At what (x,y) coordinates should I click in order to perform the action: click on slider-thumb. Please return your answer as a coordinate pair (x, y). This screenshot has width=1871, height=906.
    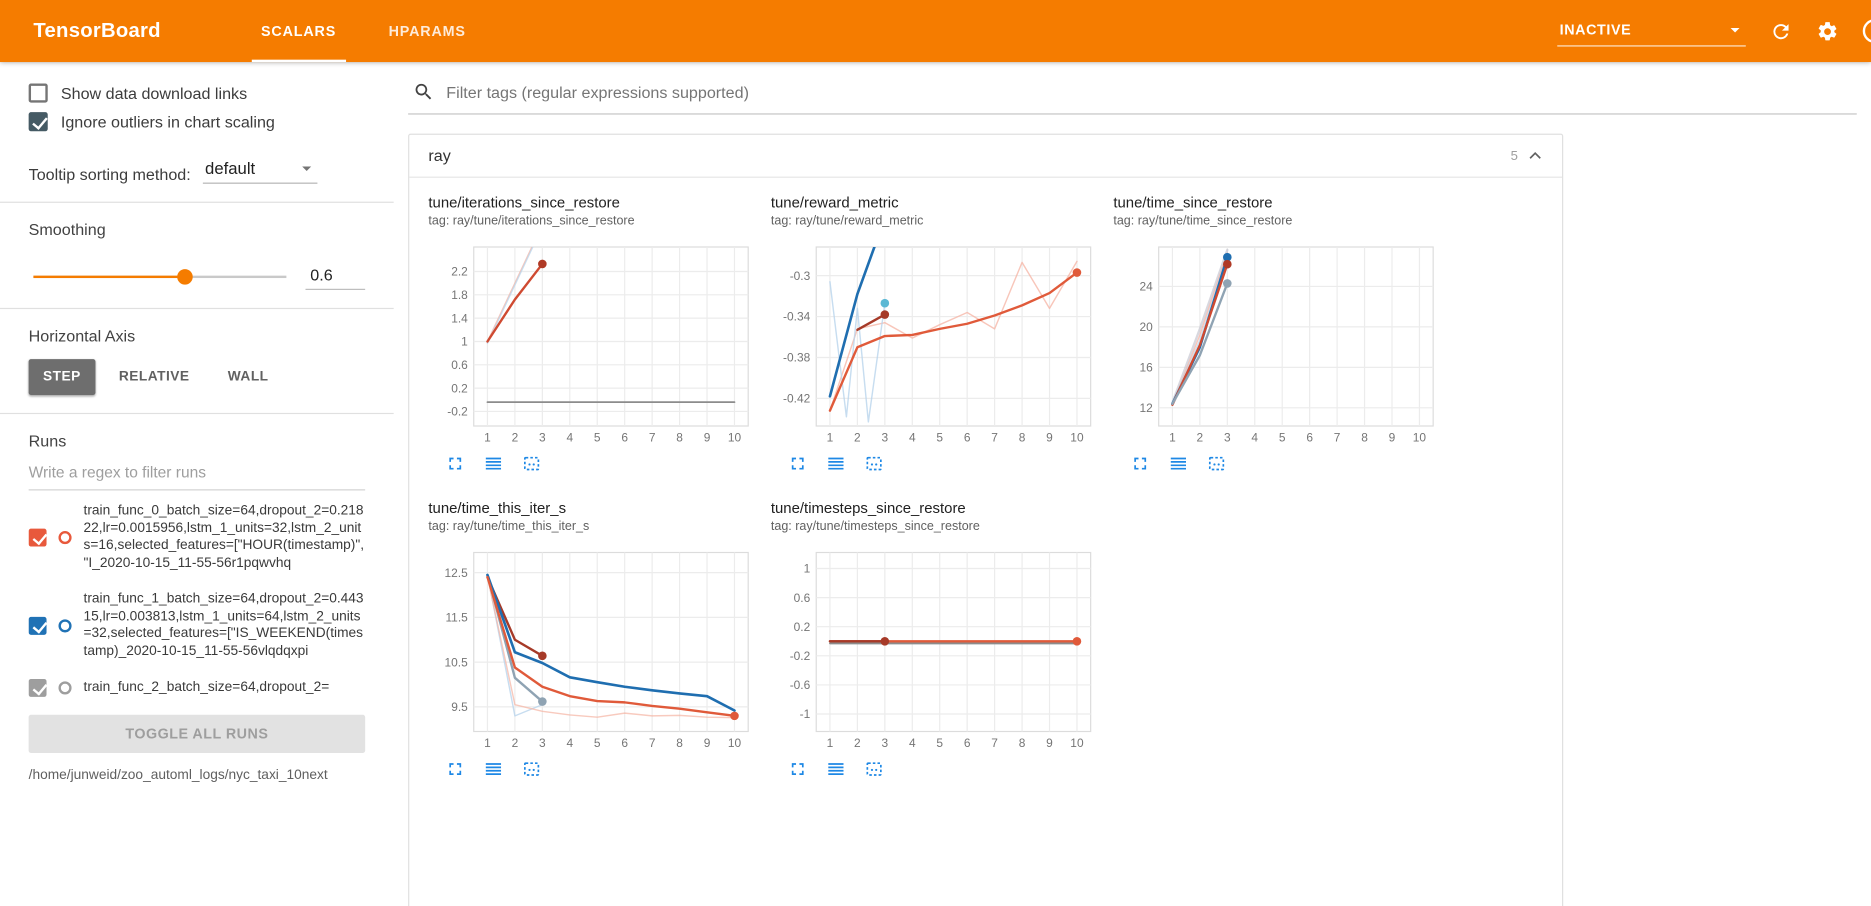
    Looking at the image, I should click on (185, 276).